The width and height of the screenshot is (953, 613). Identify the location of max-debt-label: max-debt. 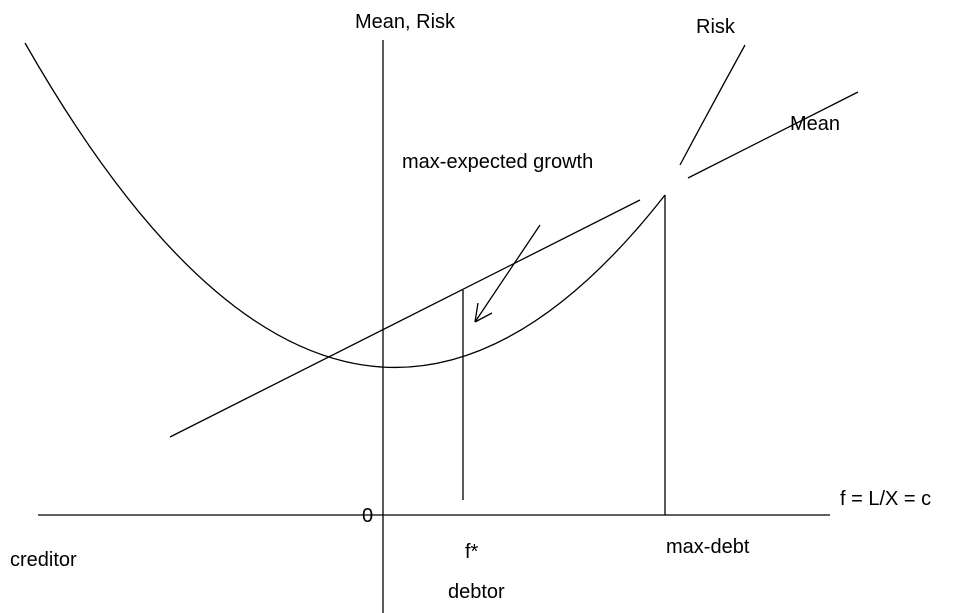
(708, 547).